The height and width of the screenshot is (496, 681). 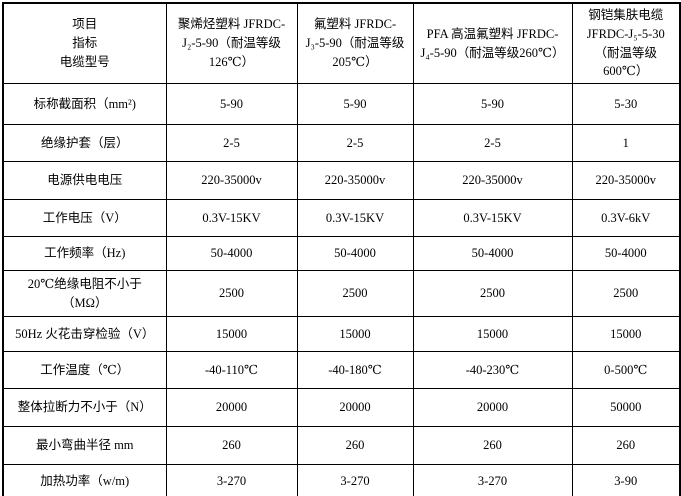 What do you see at coordinates (626, 143) in the screenshot?
I see `value-cell: 1` at bounding box center [626, 143].